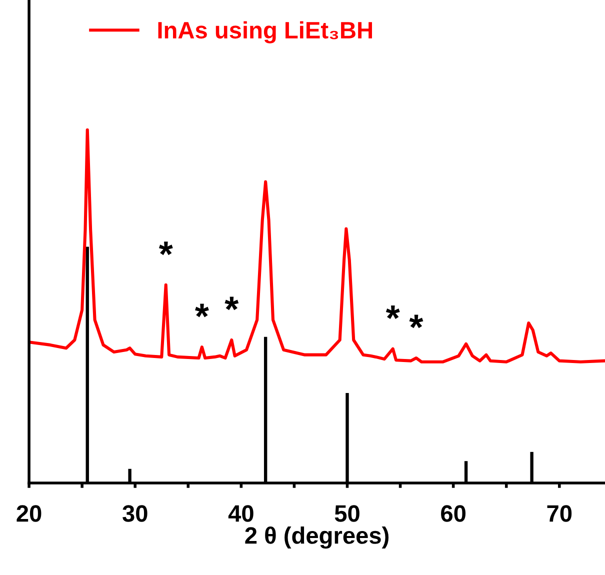 This screenshot has width=605, height=575. Describe the element at coordinates (265, 32) in the screenshot. I see `legend-label: InAs using LiEt₃BH` at that location.